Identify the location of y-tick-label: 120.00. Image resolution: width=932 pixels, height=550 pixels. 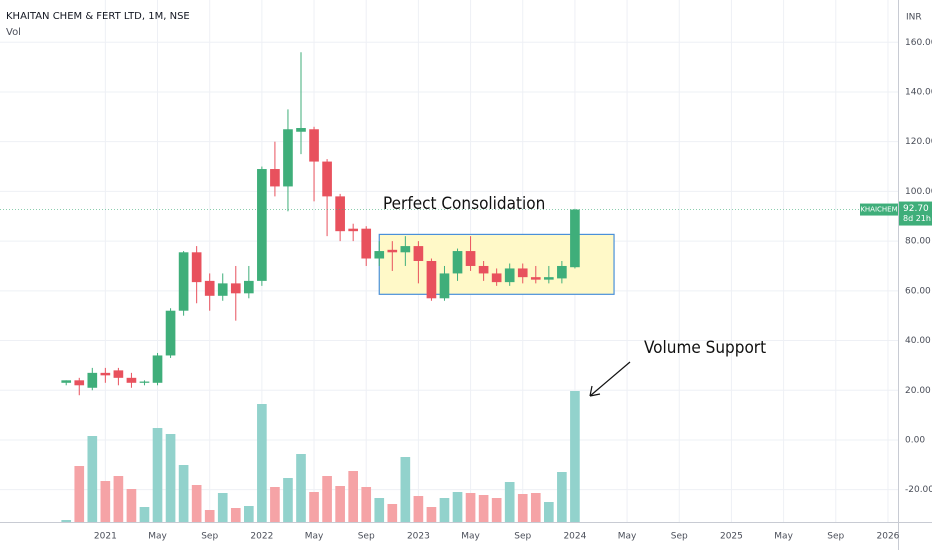
(918, 142).